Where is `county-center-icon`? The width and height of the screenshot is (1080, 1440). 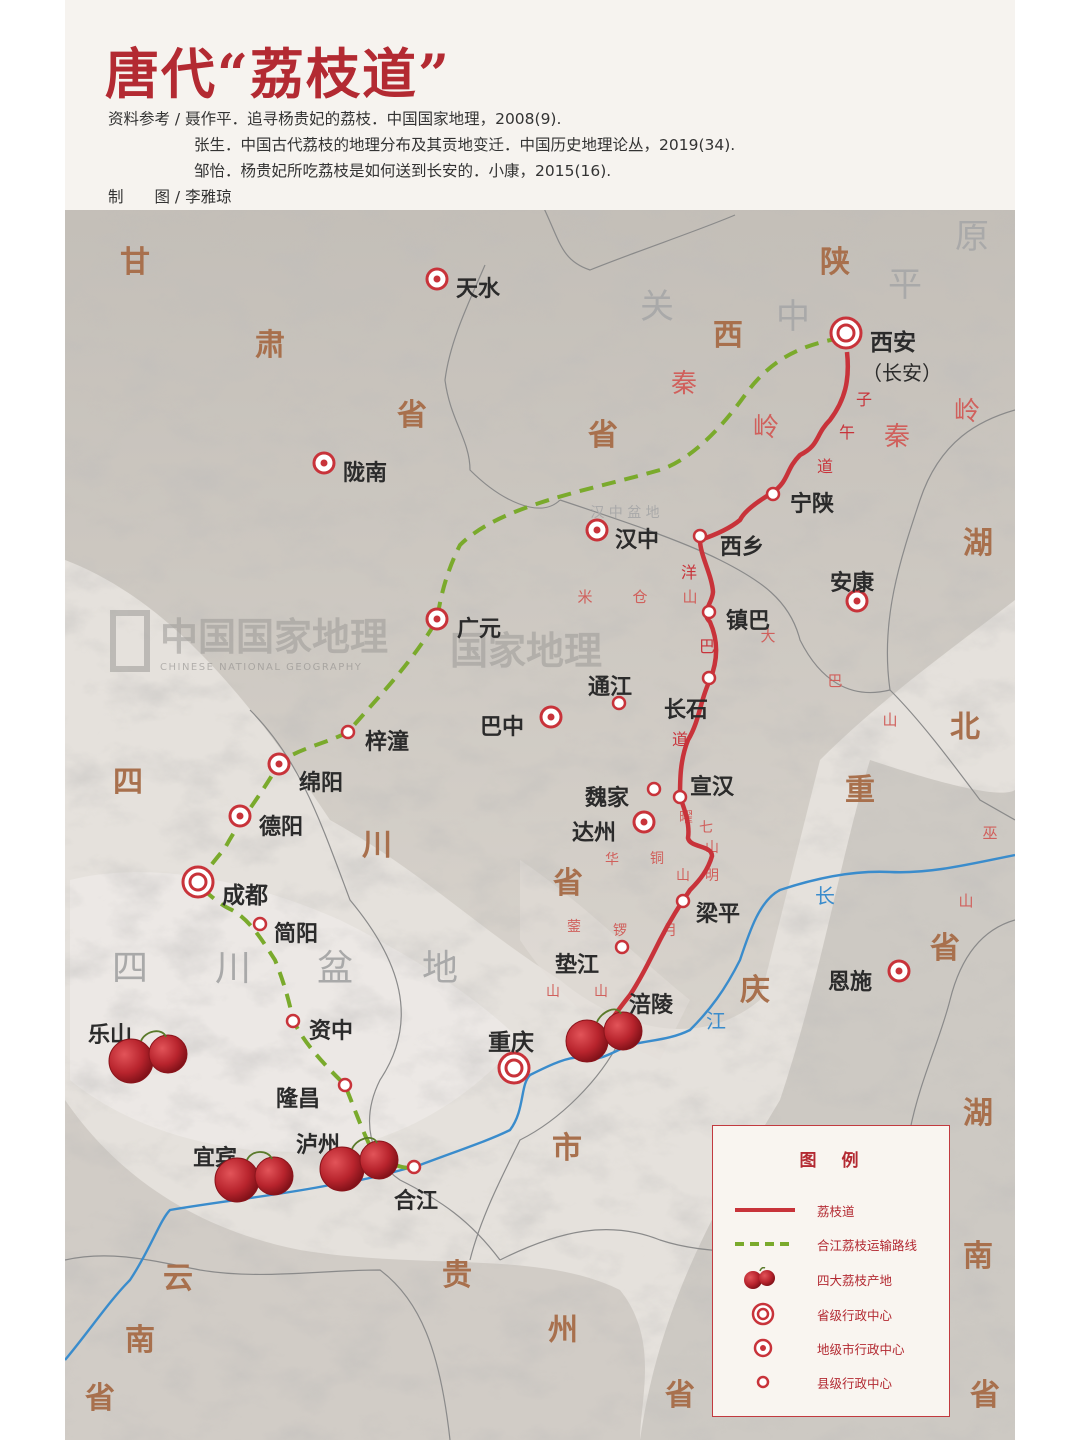 county-center-icon is located at coordinates (763, 1382).